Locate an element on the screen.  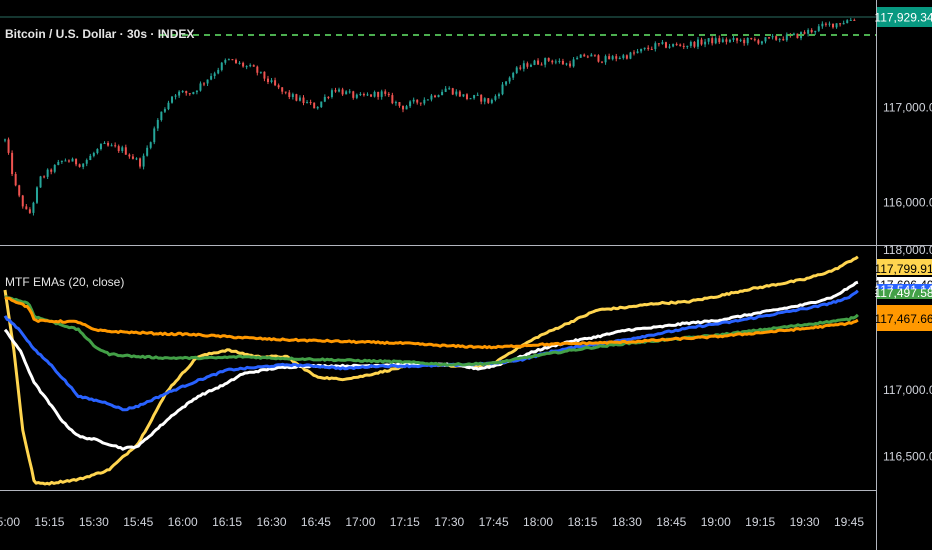
ema-value-badge-4: 117,497.58 is located at coordinates (903, 293).